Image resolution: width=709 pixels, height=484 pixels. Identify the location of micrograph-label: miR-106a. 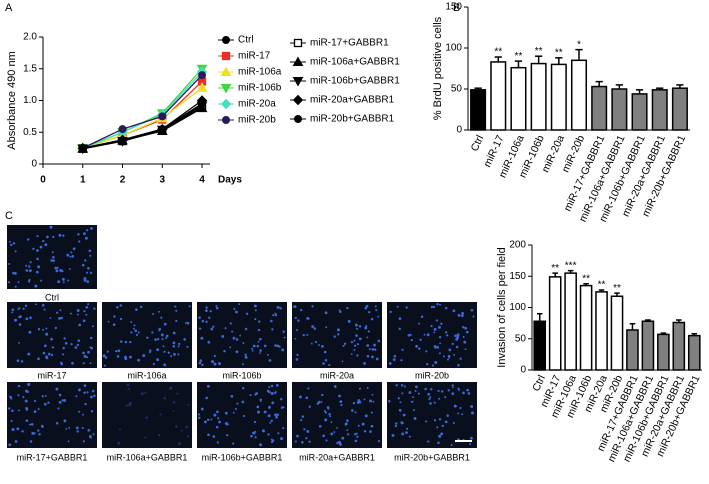
(146, 375).